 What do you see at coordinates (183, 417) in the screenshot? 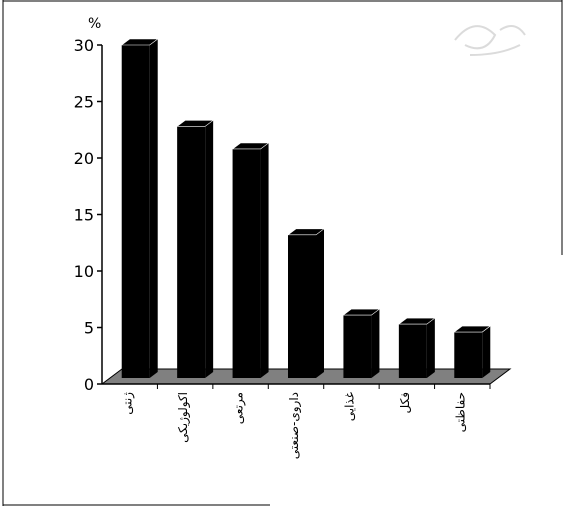
I see `x-tick-label: اکولوژیکی` at bounding box center [183, 417].